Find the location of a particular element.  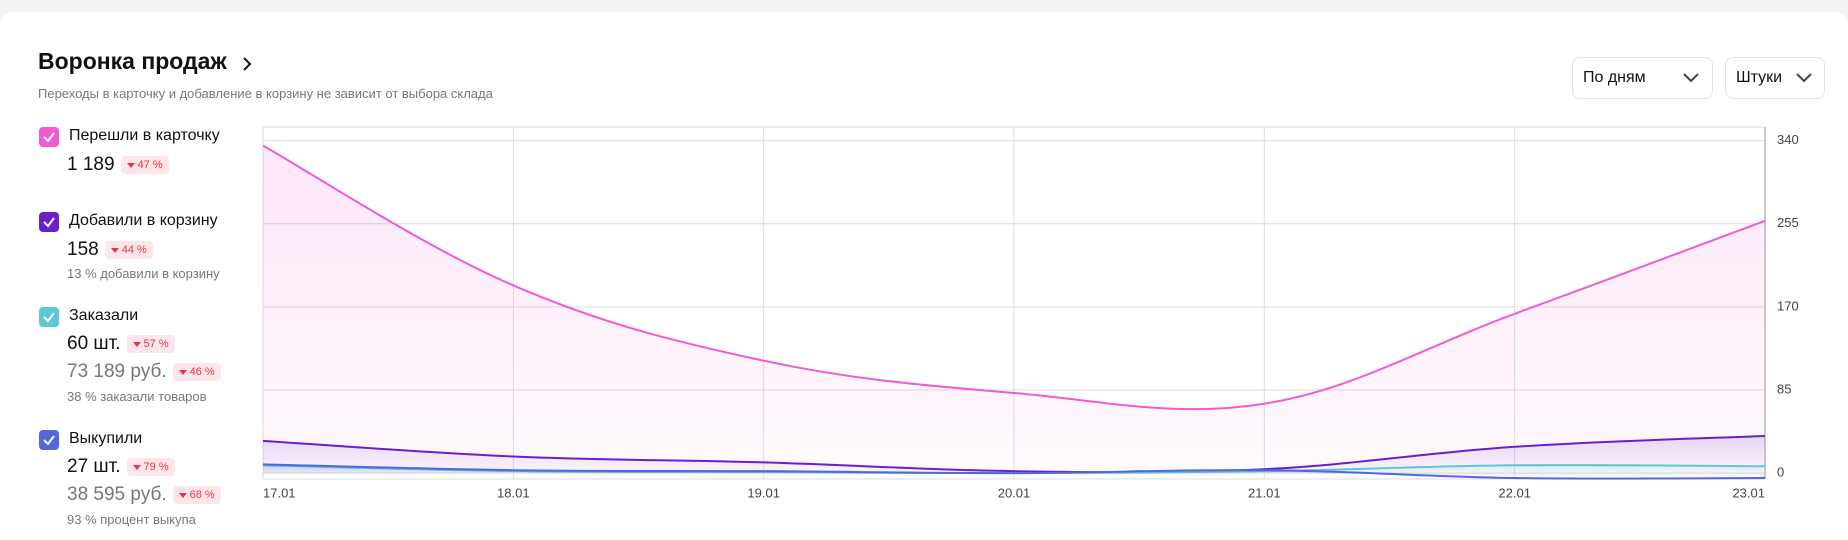

value: 27 шт. is located at coordinates (94, 466).